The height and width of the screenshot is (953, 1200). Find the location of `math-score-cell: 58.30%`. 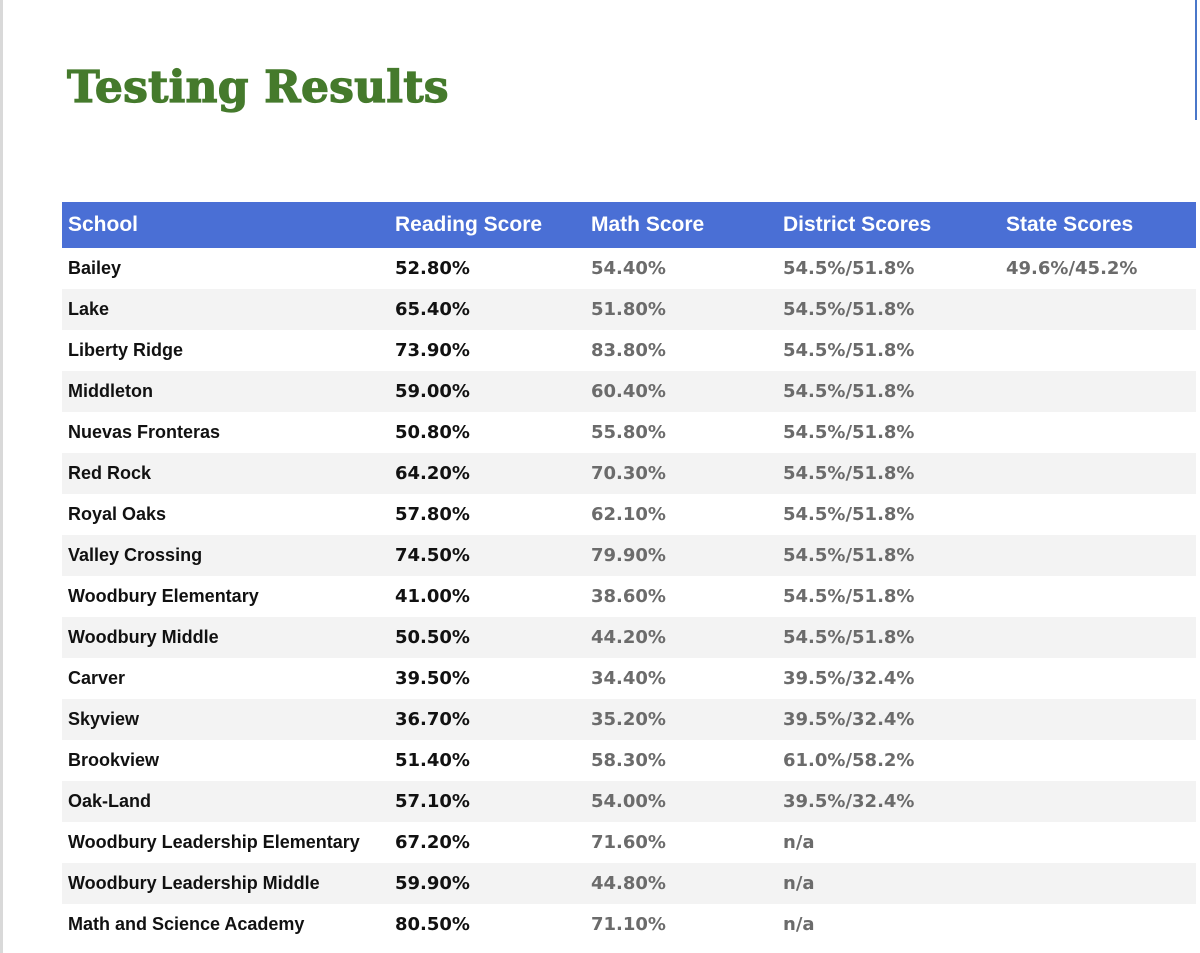

math-score-cell: 58.30% is located at coordinates (628, 760).